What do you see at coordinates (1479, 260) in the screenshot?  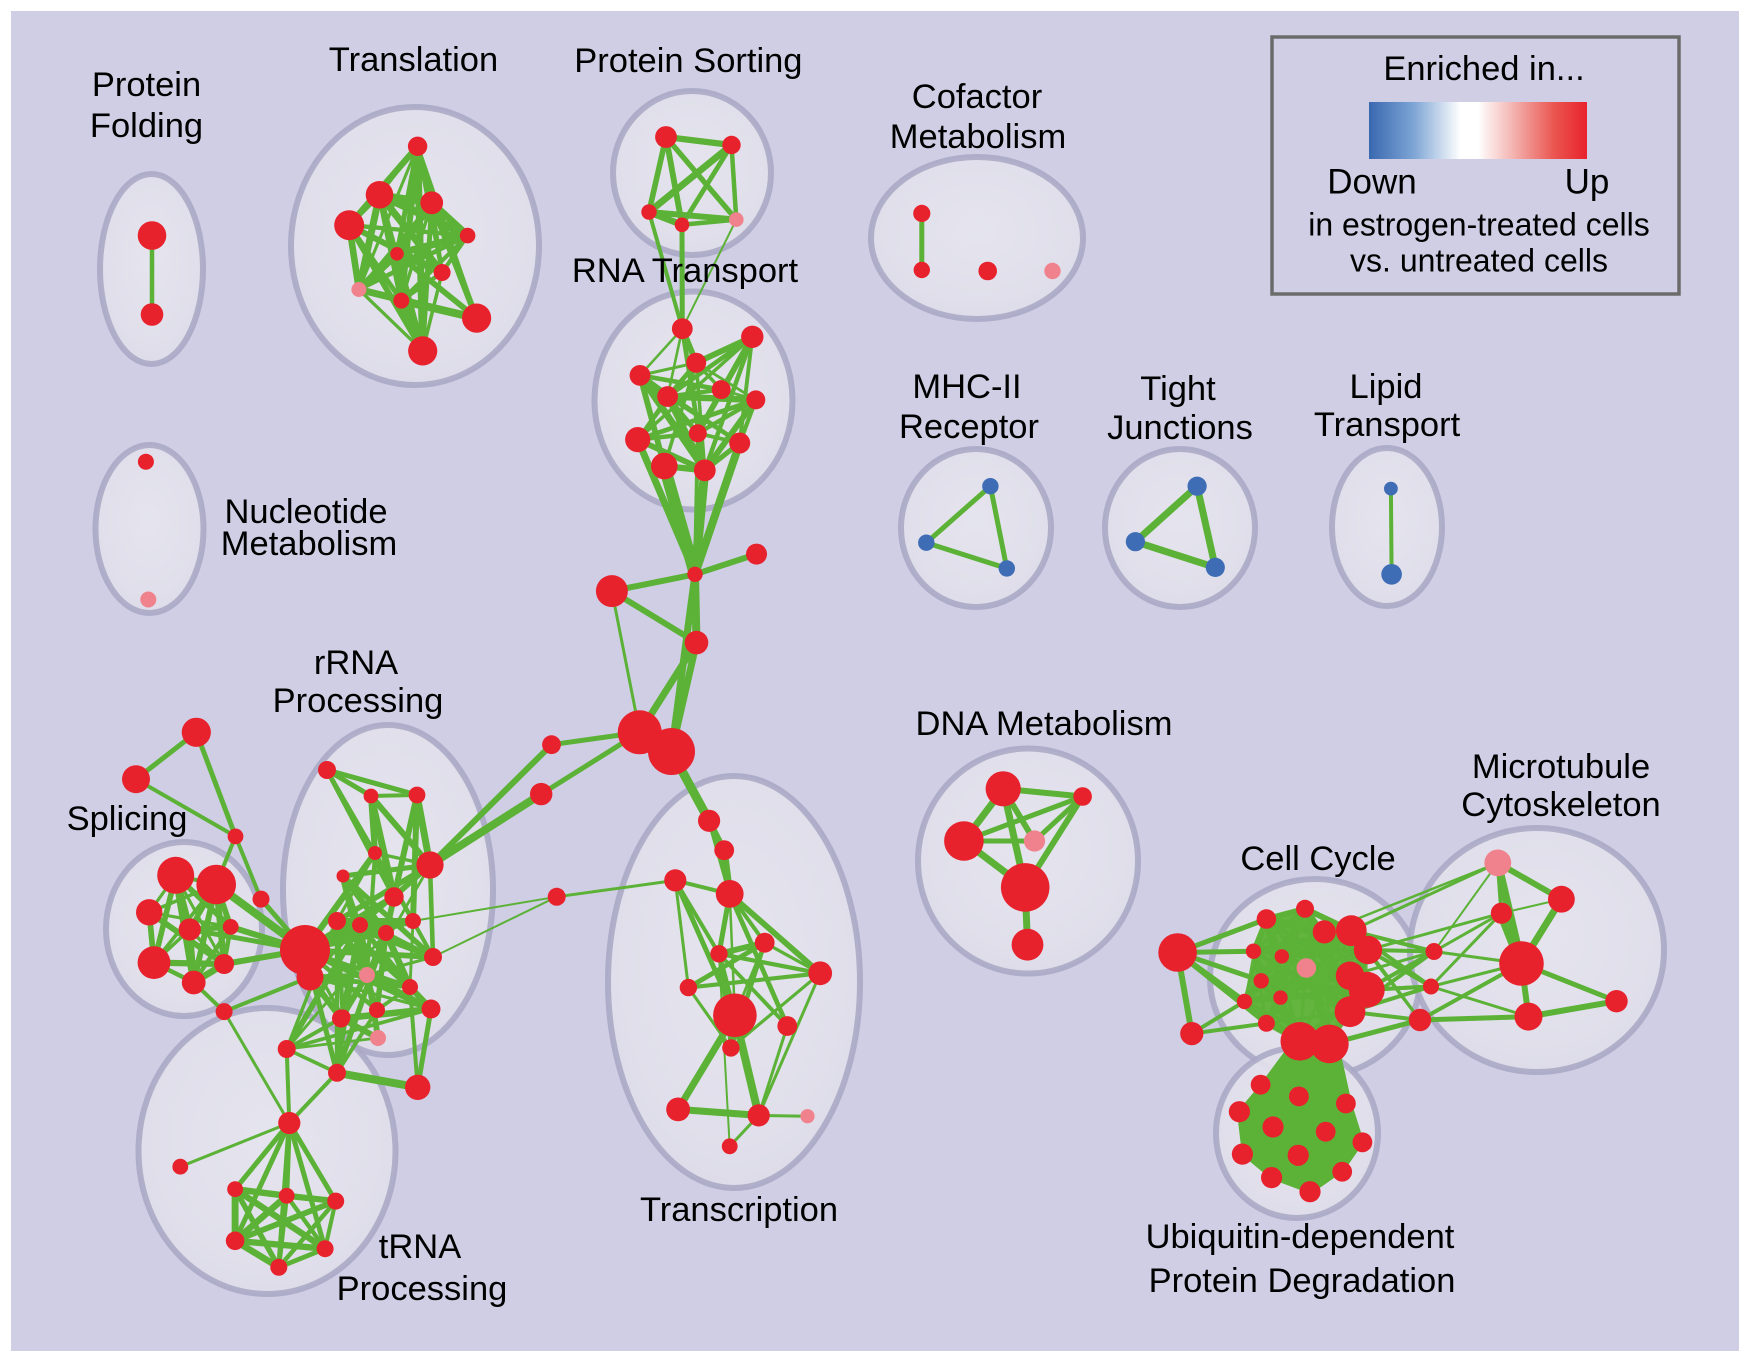 I see `svg-text: vs. untreated cells` at bounding box center [1479, 260].